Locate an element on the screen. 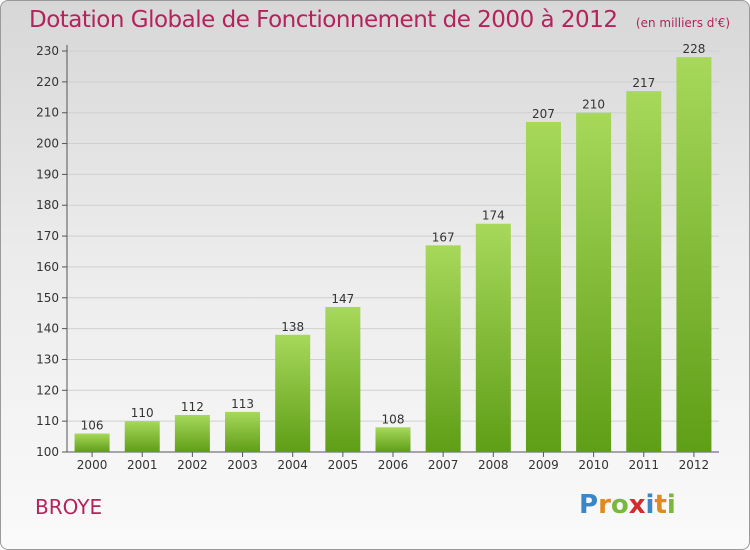  x-tick-label: 2003 is located at coordinates (242, 465).